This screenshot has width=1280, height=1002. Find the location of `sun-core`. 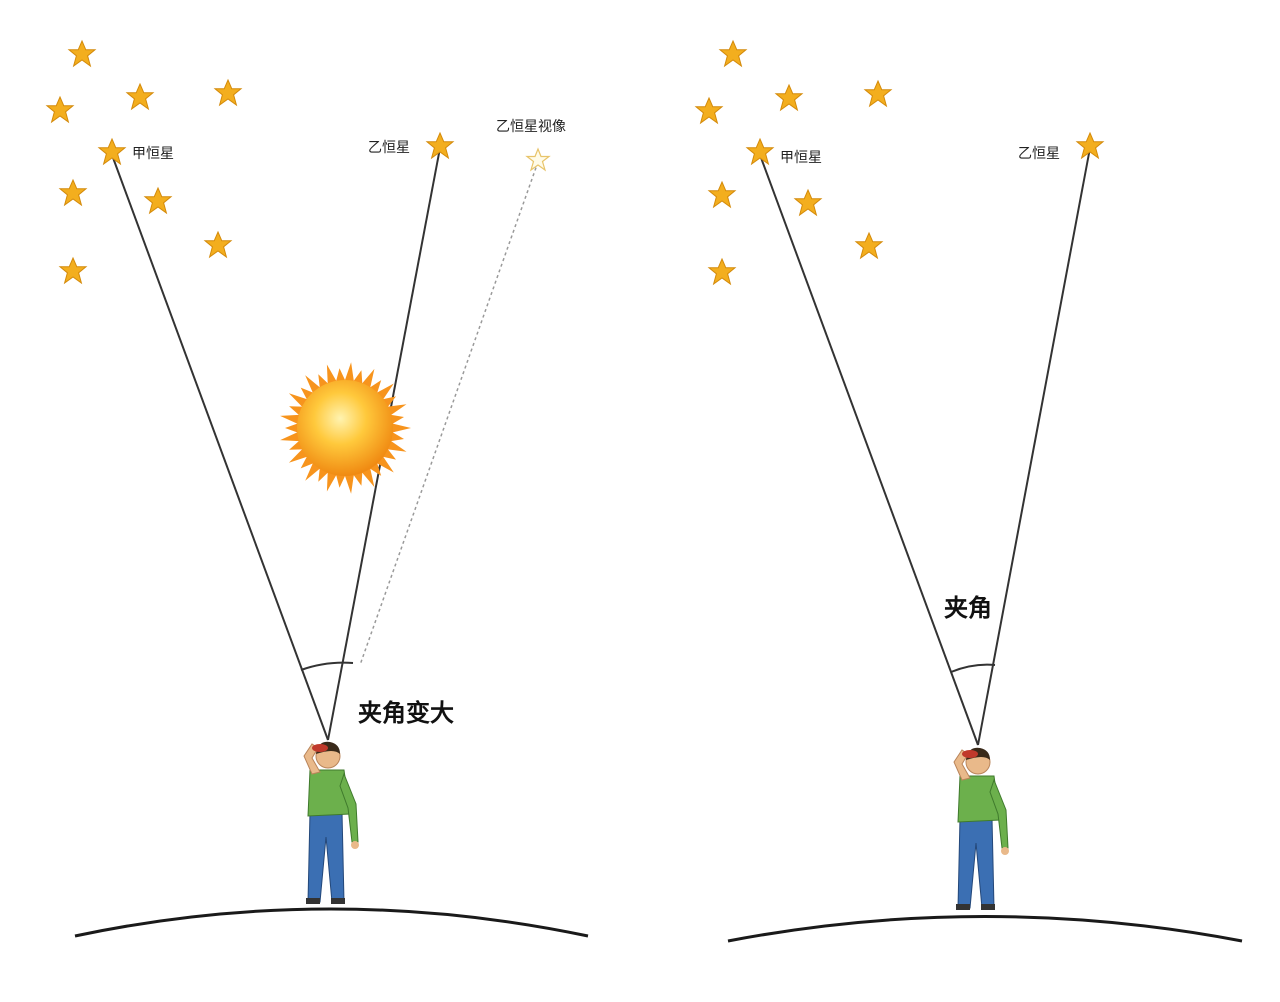

sun-core is located at coordinates (345, 428).